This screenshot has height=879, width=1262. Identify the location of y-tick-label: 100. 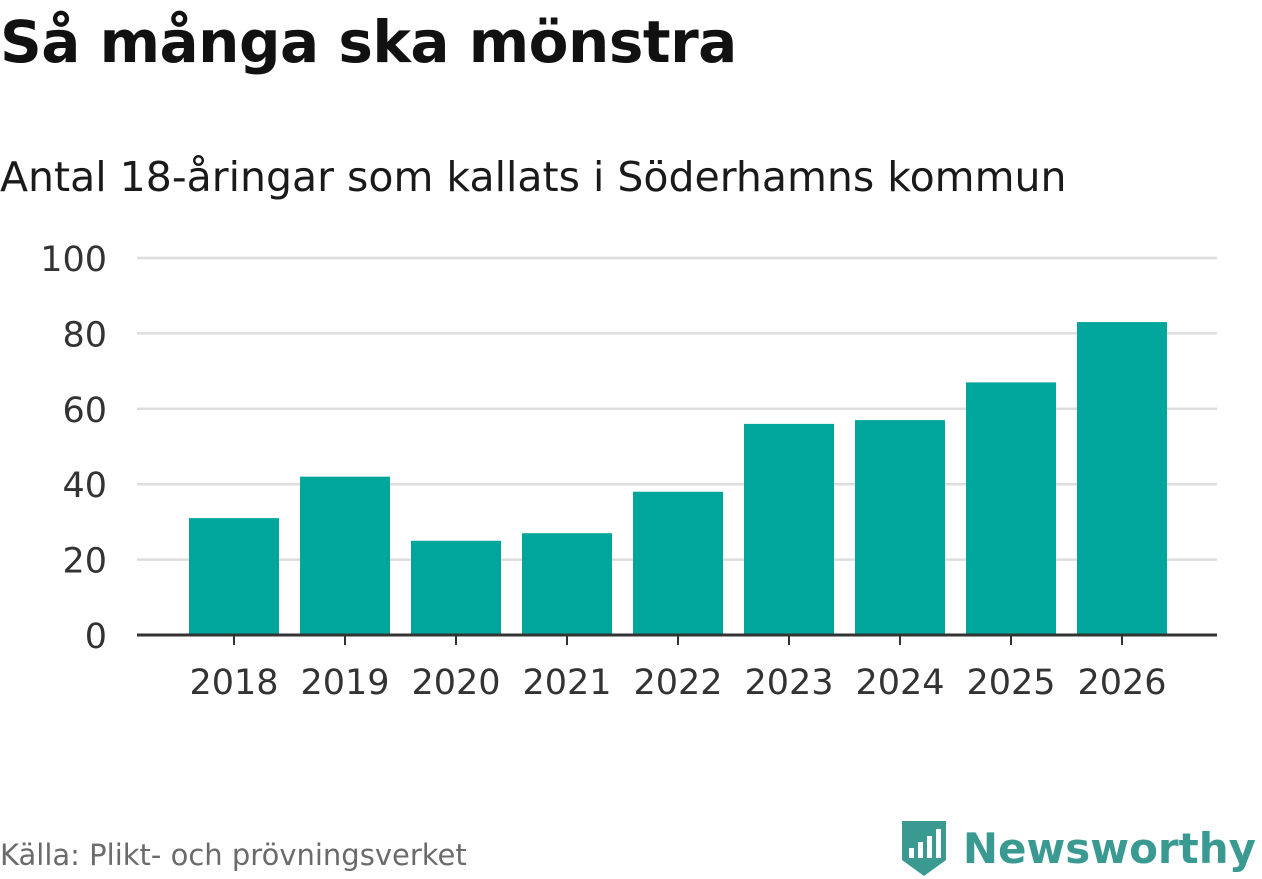
(73, 260).